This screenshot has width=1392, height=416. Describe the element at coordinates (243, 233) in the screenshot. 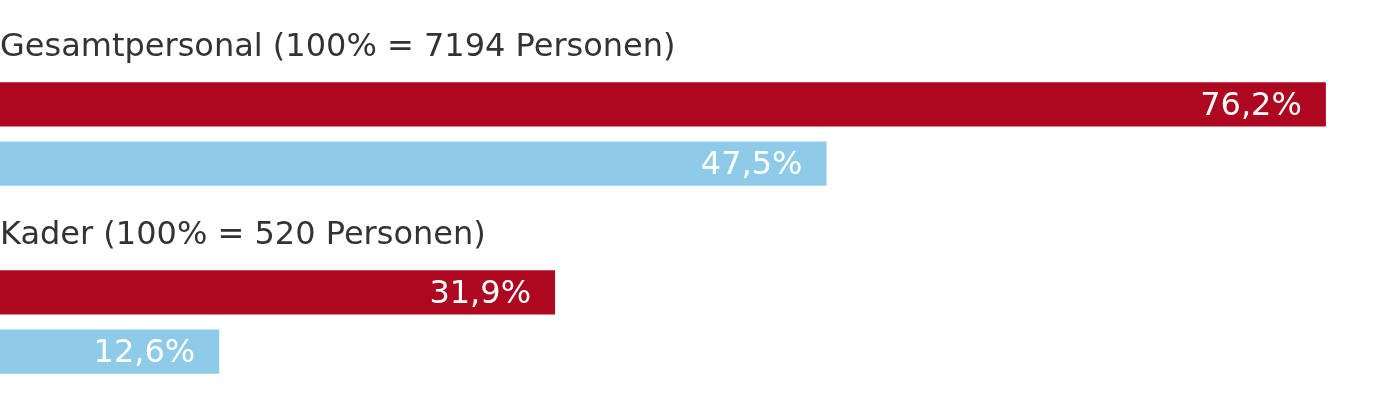

I see `y-tick-label: Kader (100% = 520 Personen)` at that location.